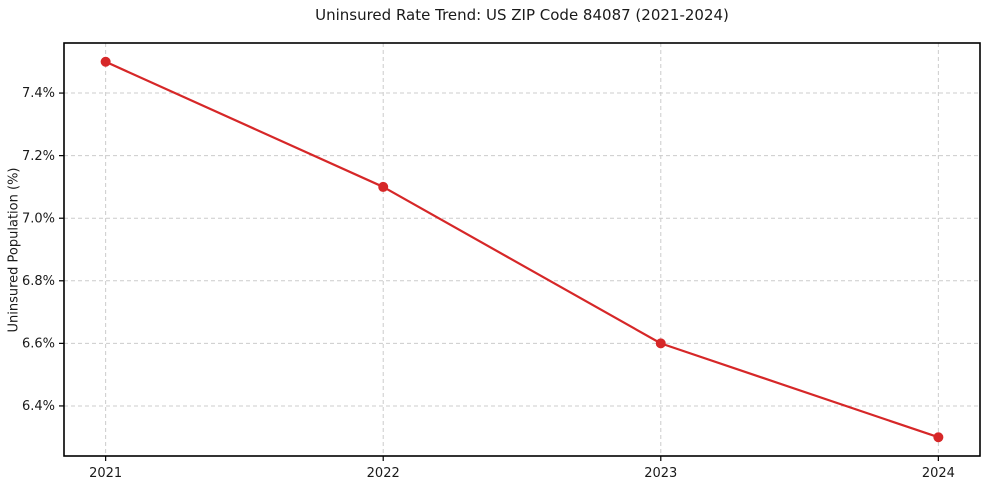 Image resolution: width=989 pixels, height=490 pixels. What do you see at coordinates (383, 473) in the screenshot?
I see `x-tick-label: 2022` at bounding box center [383, 473].